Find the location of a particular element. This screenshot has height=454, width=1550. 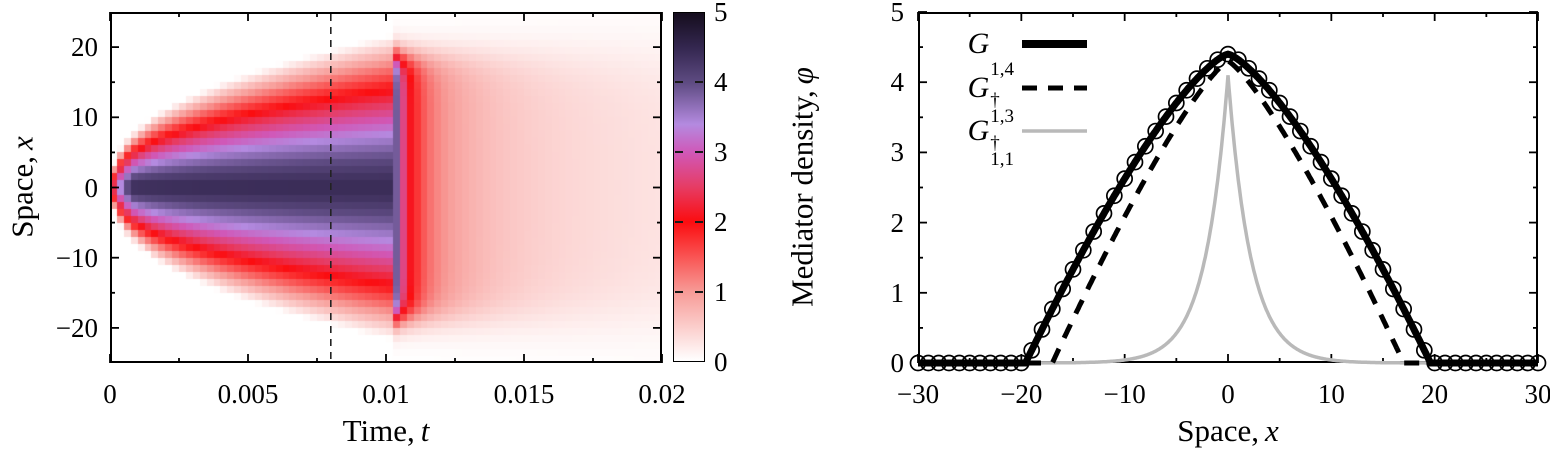

colorbar is located at coordinates (689, 187).